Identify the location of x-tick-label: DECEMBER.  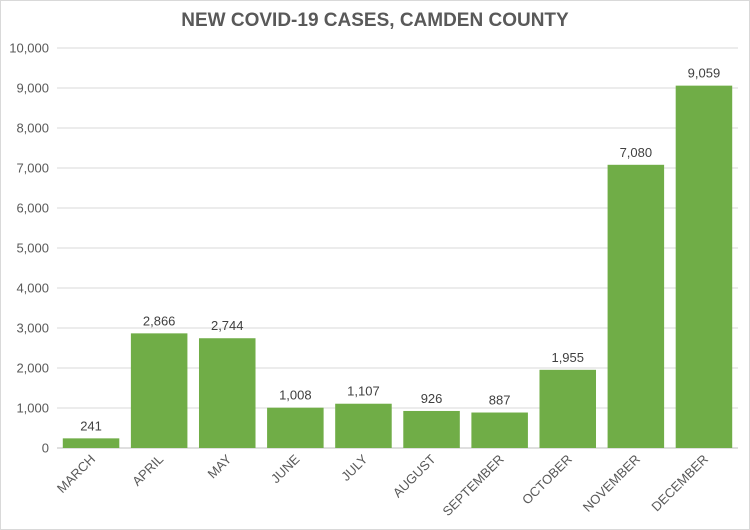
(679, 483).